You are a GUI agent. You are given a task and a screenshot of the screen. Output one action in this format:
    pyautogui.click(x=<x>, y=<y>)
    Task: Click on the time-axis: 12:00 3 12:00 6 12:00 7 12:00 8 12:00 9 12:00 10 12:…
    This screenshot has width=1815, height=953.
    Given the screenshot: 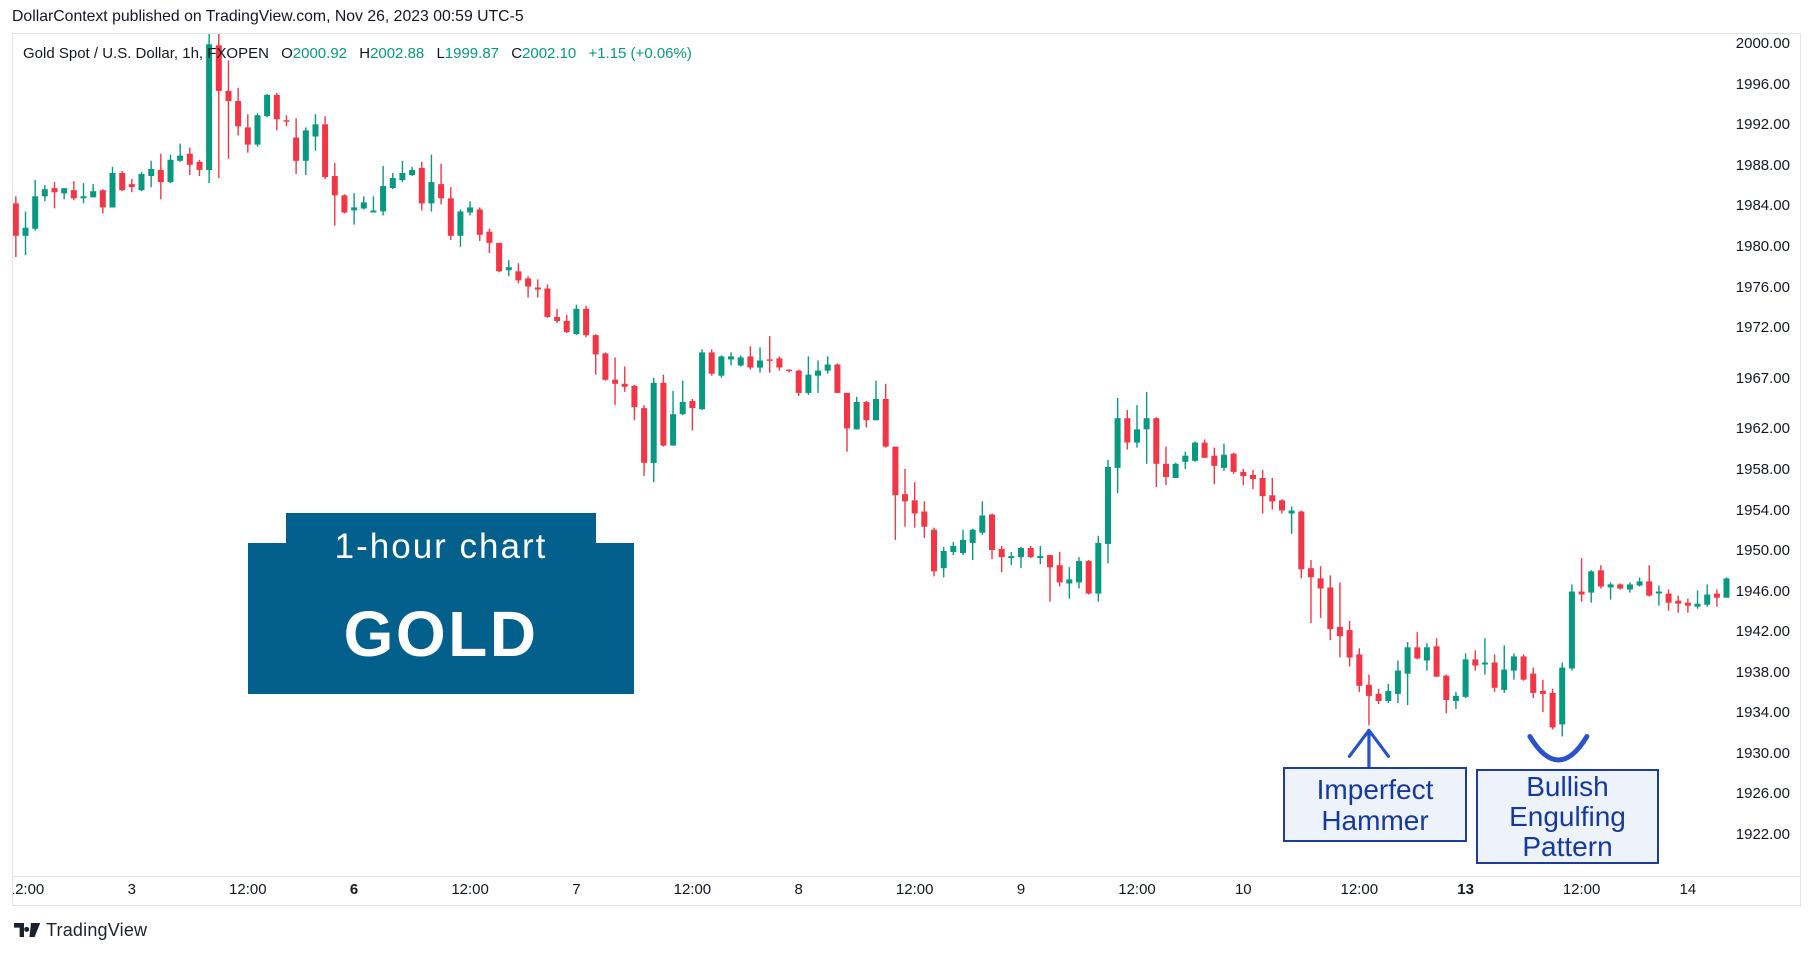 What is the action you would take?
    pyautogui.click(x=906, y=891)
    